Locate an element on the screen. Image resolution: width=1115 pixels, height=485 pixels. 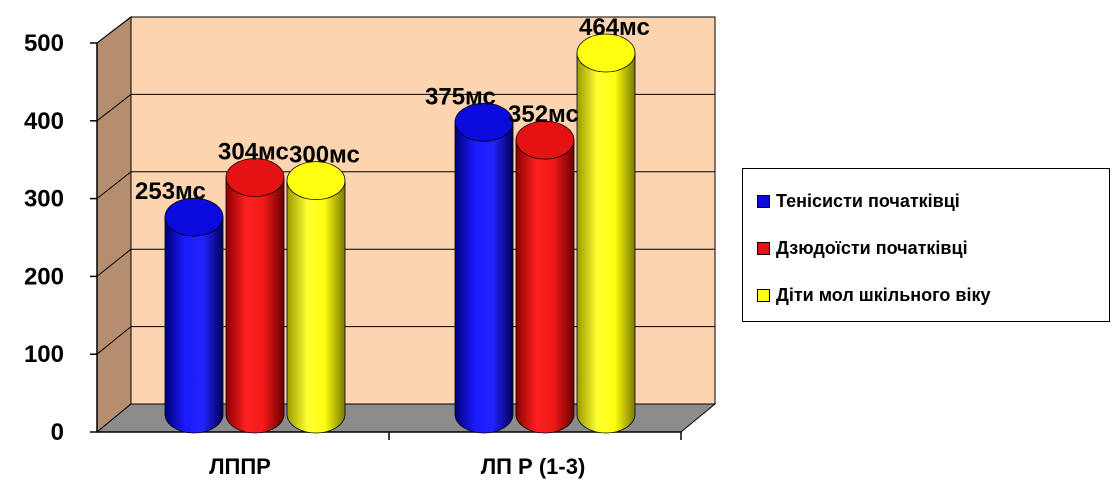
side-wall is located at coordinates (114, 224).